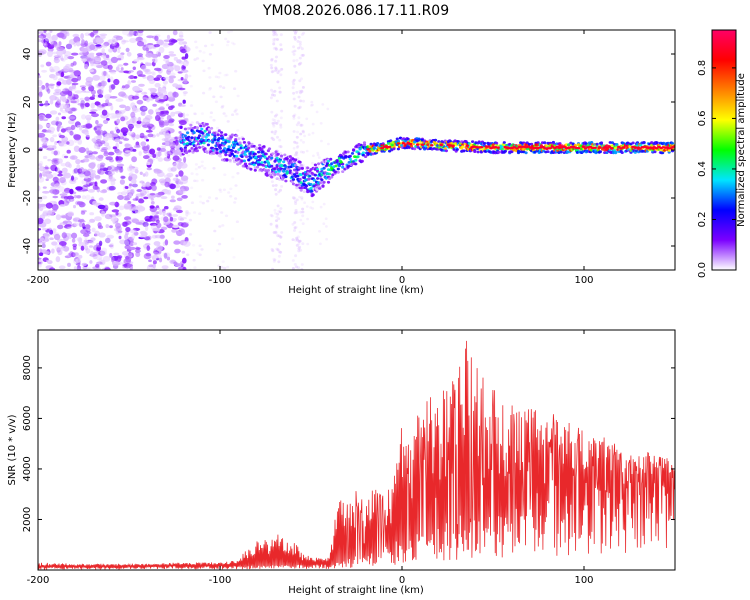  Describe the element at coordinates (27, 367) in the screenshot. I see `snr-y-tick-label: 8000` at that location.